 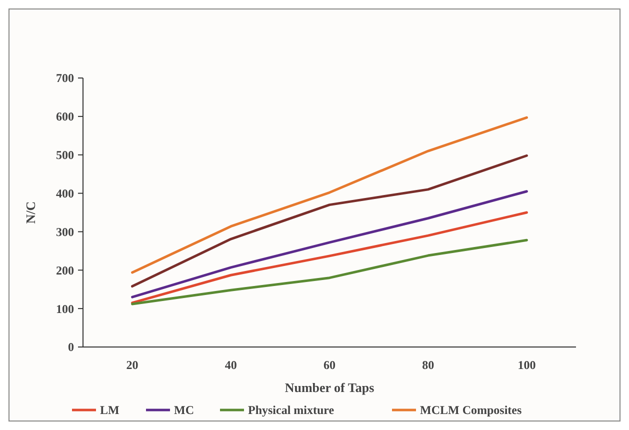 I want to click on legend-label: LM, so click(x=110, y=410).